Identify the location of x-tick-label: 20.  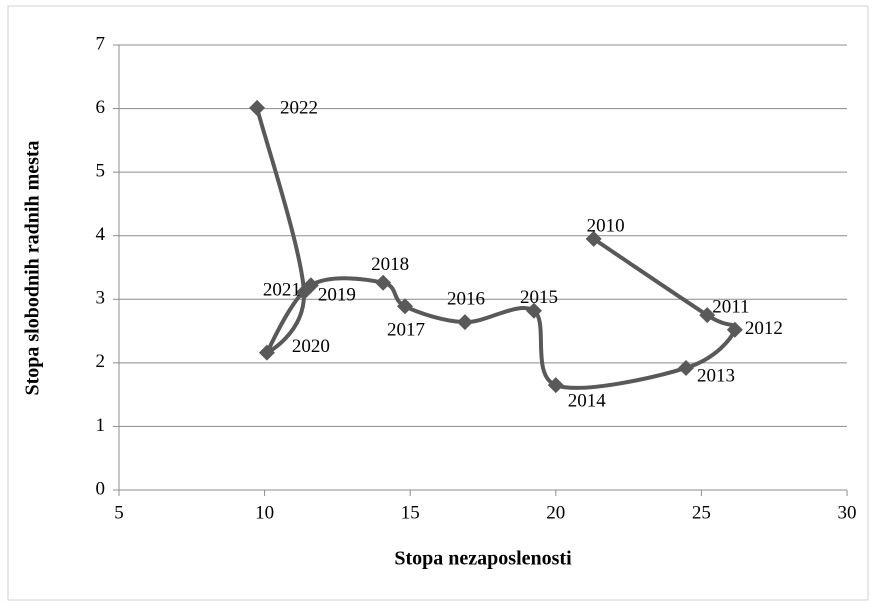
(555, 512).